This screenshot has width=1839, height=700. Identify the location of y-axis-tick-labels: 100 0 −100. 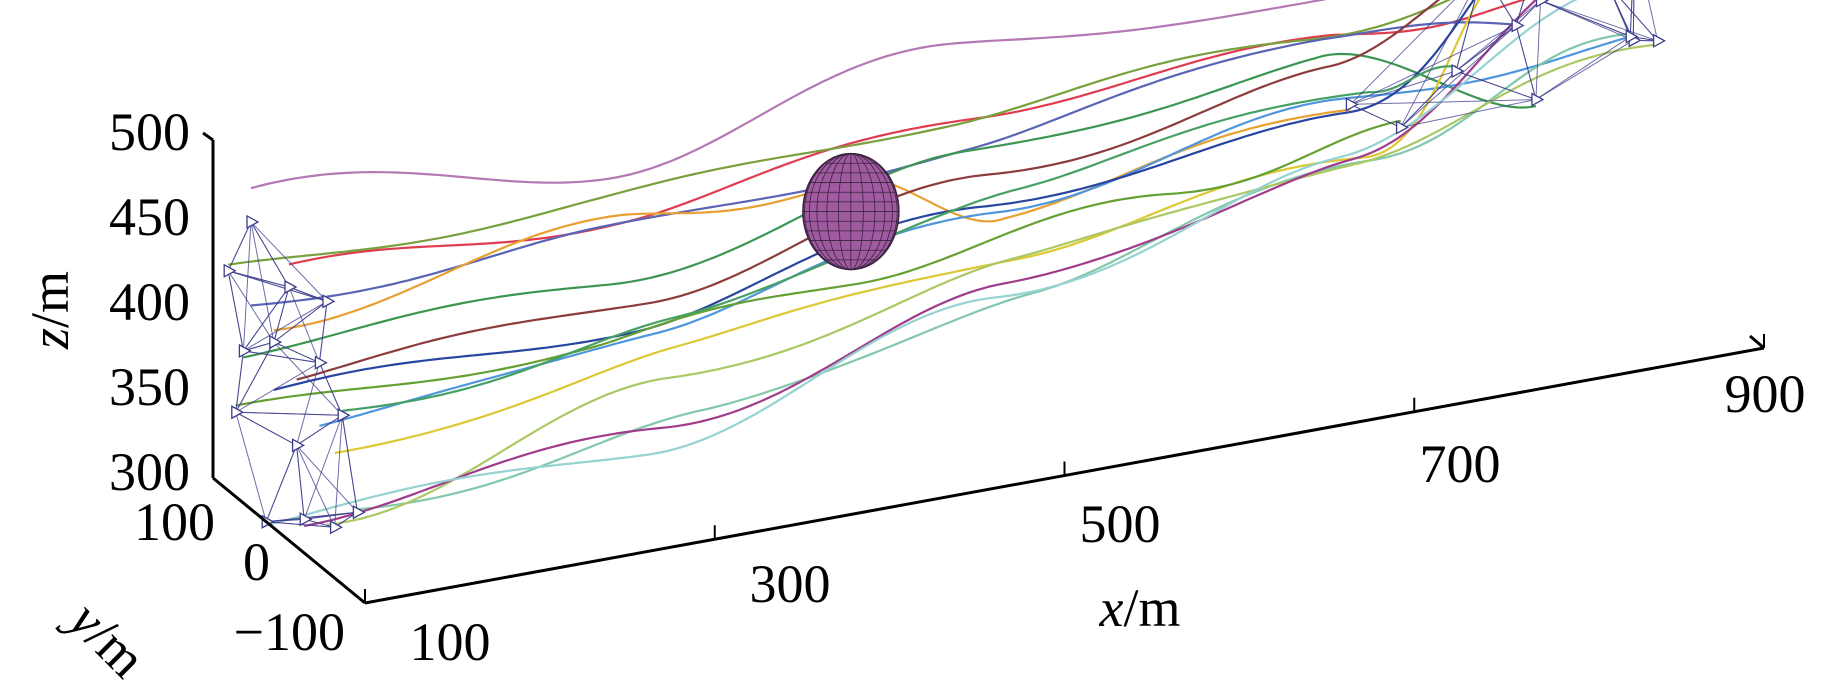
(239, 577).